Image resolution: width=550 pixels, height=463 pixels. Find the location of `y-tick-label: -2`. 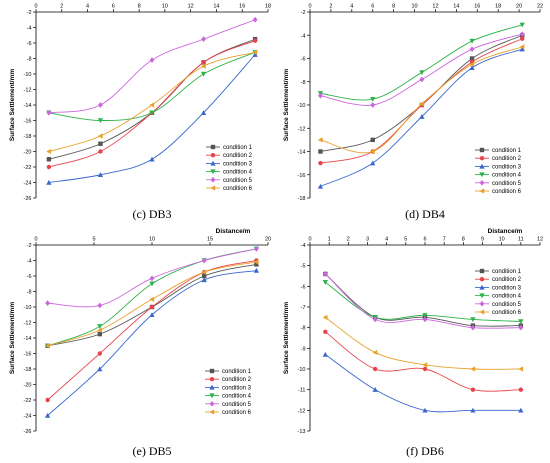

y-tick-label: -2 is located at coordinates (303, 13).